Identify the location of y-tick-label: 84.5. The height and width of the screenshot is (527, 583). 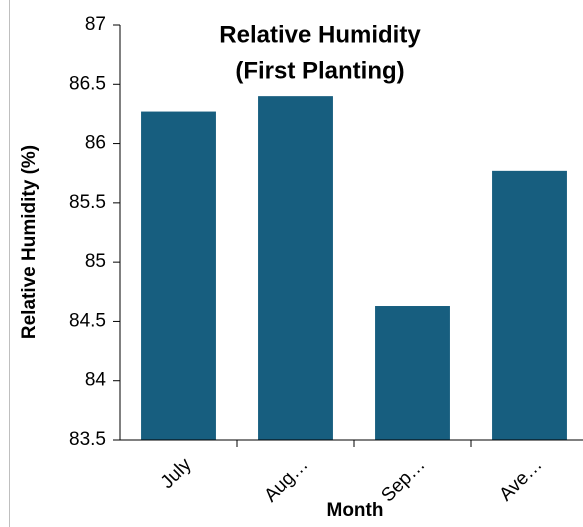
(87, 320).